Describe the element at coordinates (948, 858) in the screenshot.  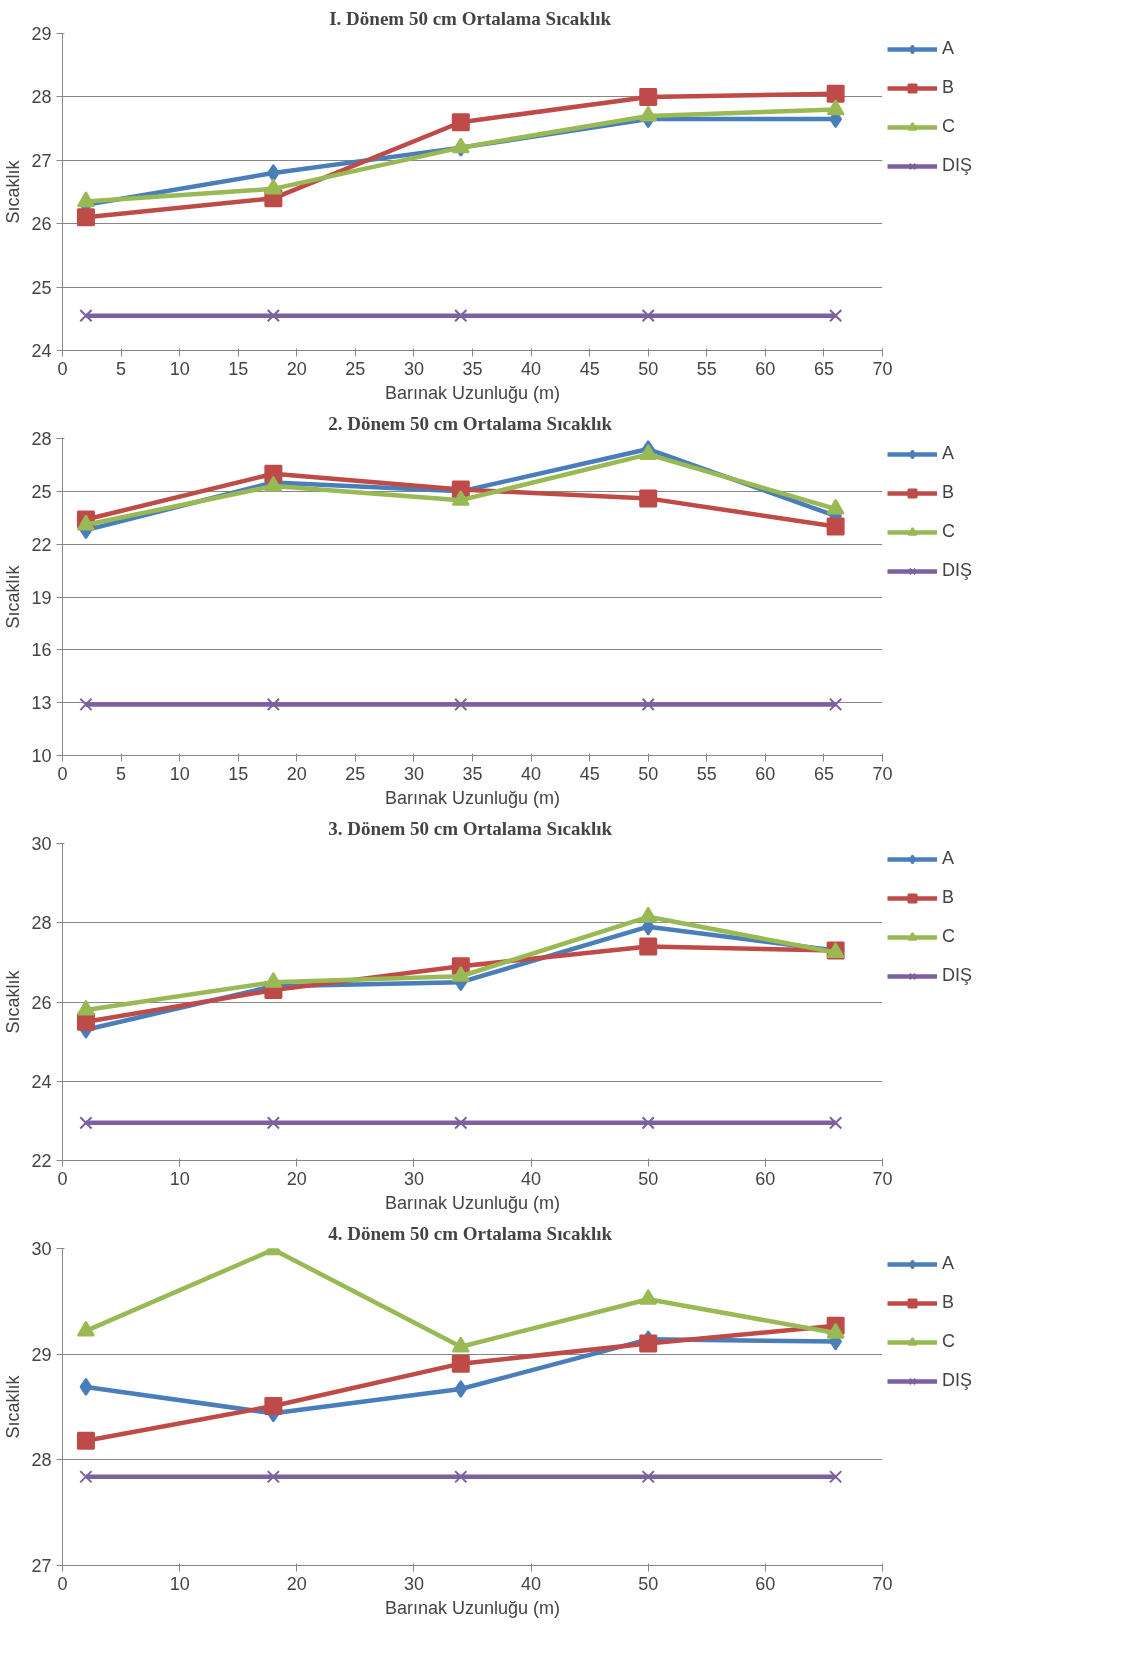
I see `legend-label: A` at that location.